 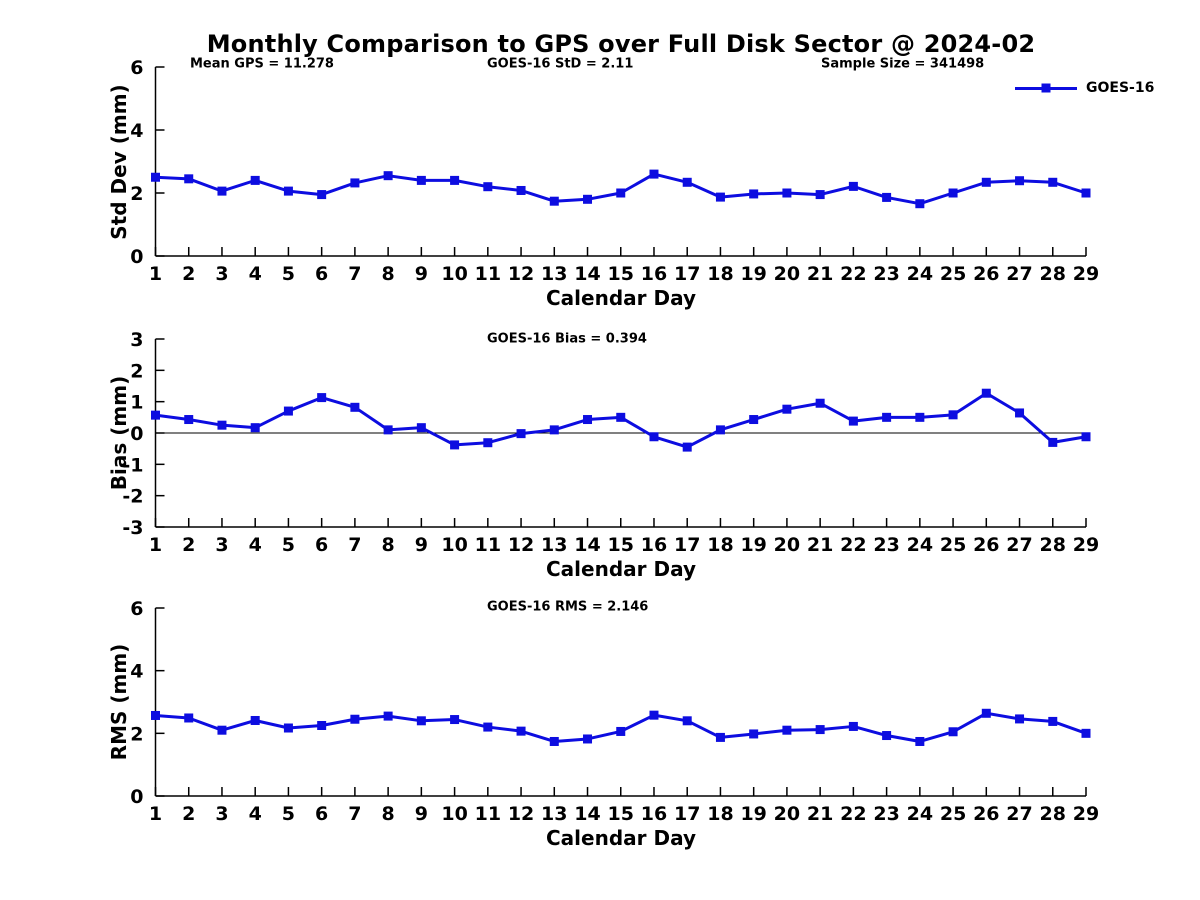 What do you see at coordinates (687, 274) in the screenshot?
I see `std-dev-xtick-label: 17` at bounding box center [687, 274].